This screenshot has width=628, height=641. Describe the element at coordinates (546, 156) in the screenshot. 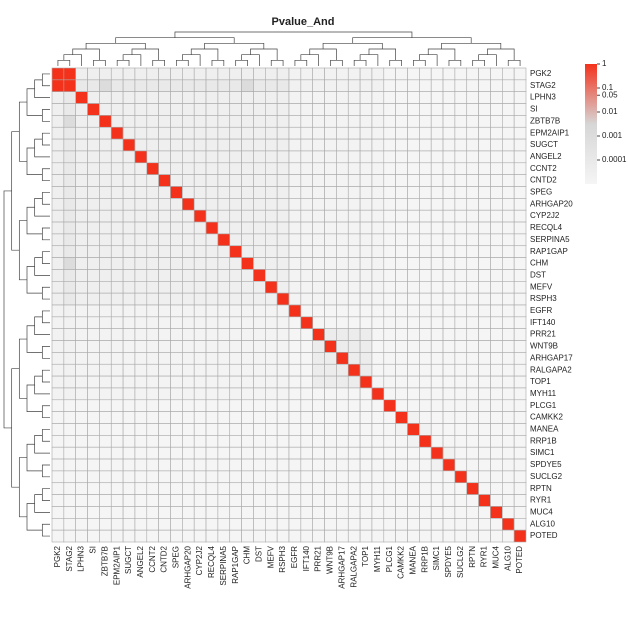

I see `row-label: ANGEL2` at that location.